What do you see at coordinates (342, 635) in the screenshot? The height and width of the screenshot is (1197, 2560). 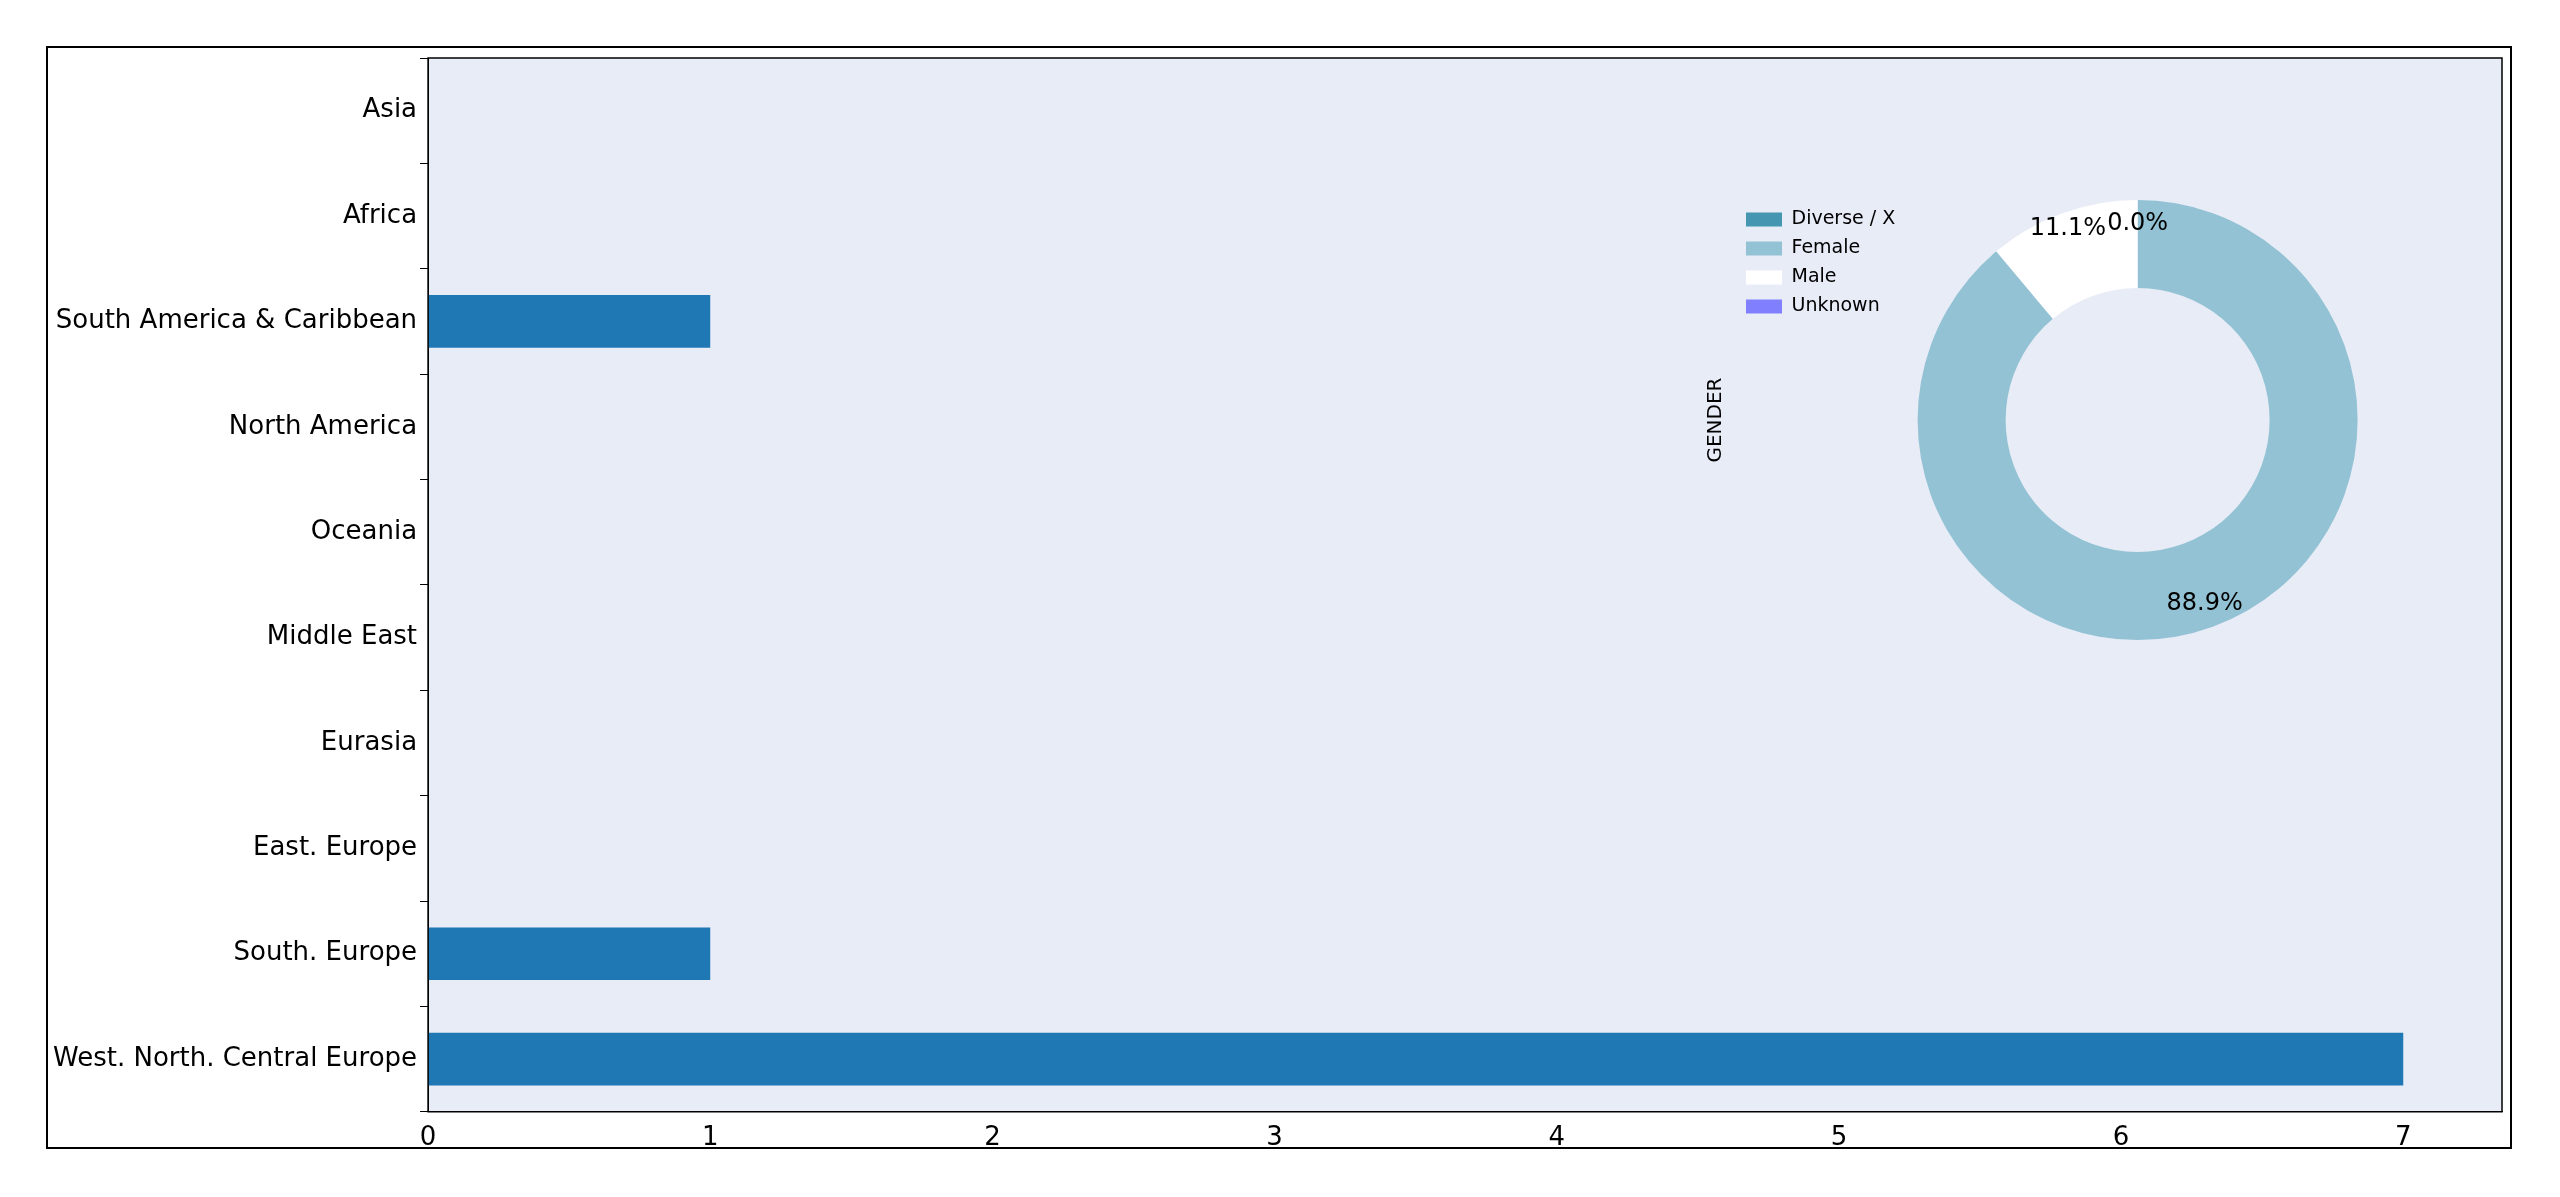 I see `y-tick-label: Middle East` at bounding box center [342, 635].